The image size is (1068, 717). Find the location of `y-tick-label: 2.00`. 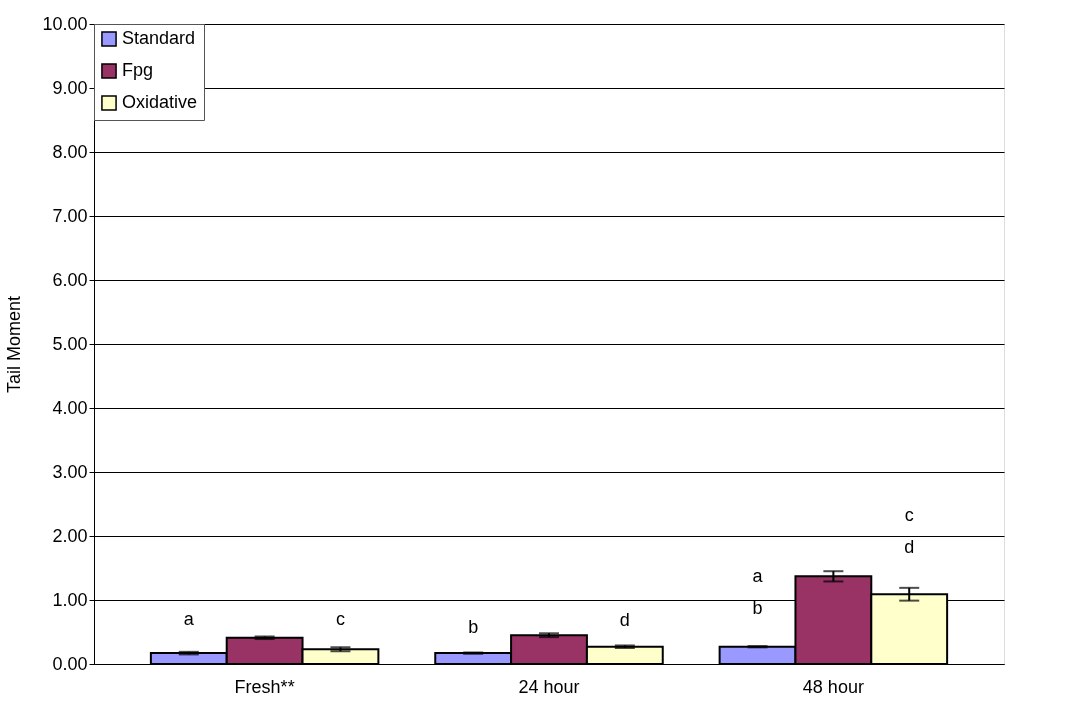

y-tick-label: 2.00 is located at coordinates (70, 535).